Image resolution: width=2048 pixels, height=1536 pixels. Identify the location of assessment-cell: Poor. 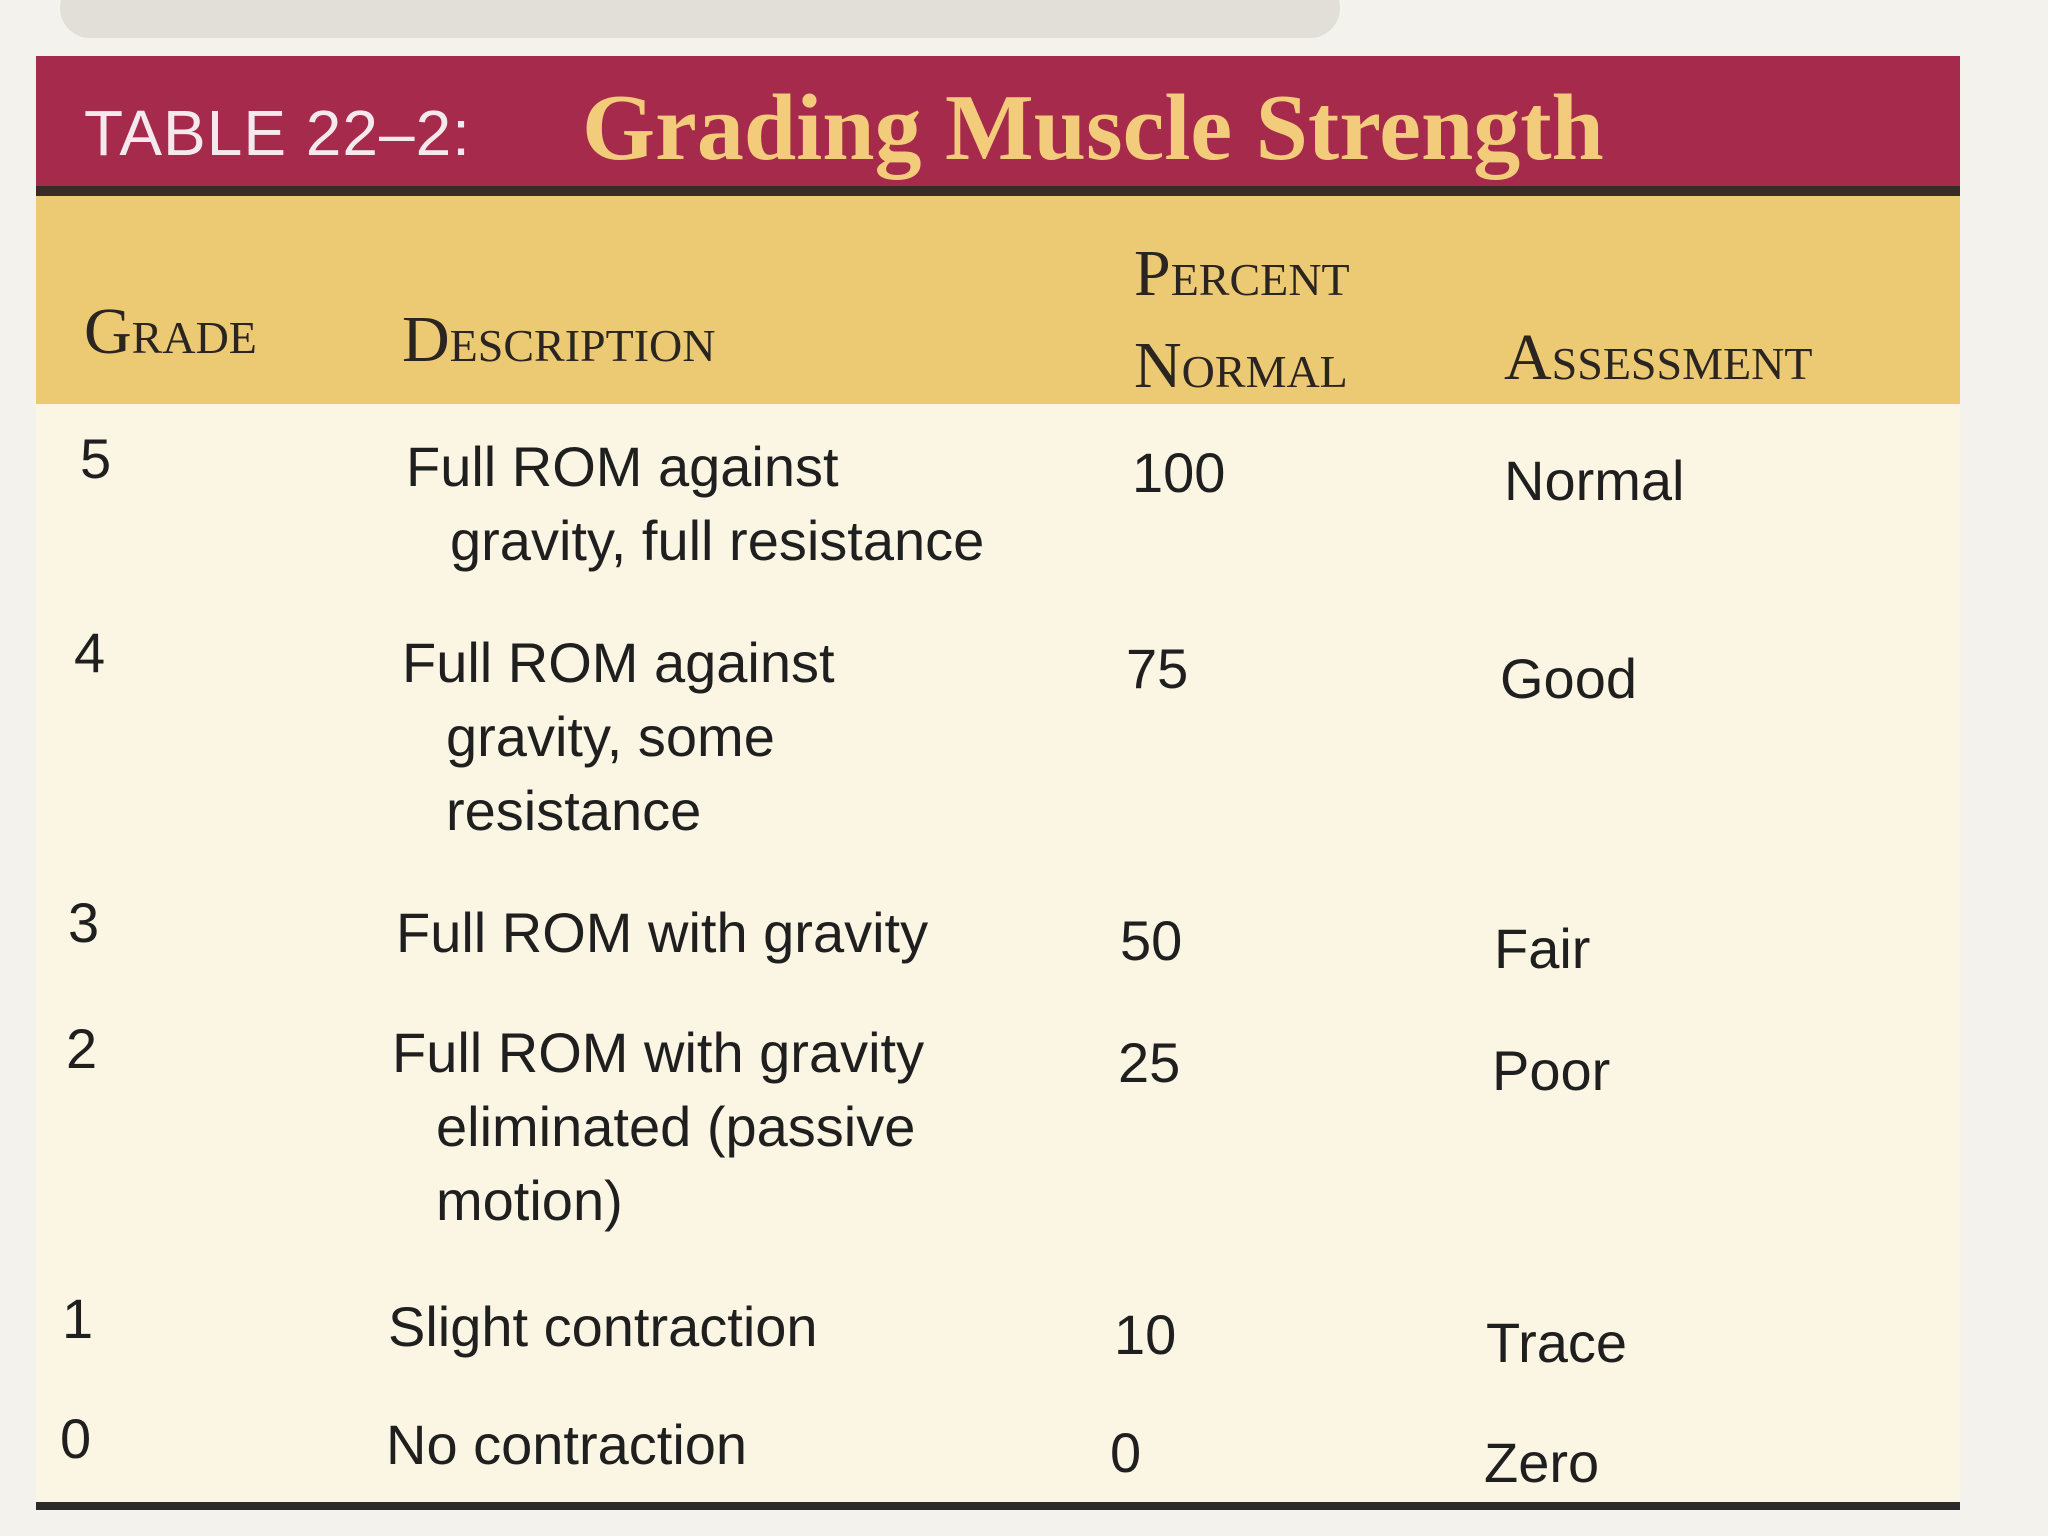
(1551, 1070).